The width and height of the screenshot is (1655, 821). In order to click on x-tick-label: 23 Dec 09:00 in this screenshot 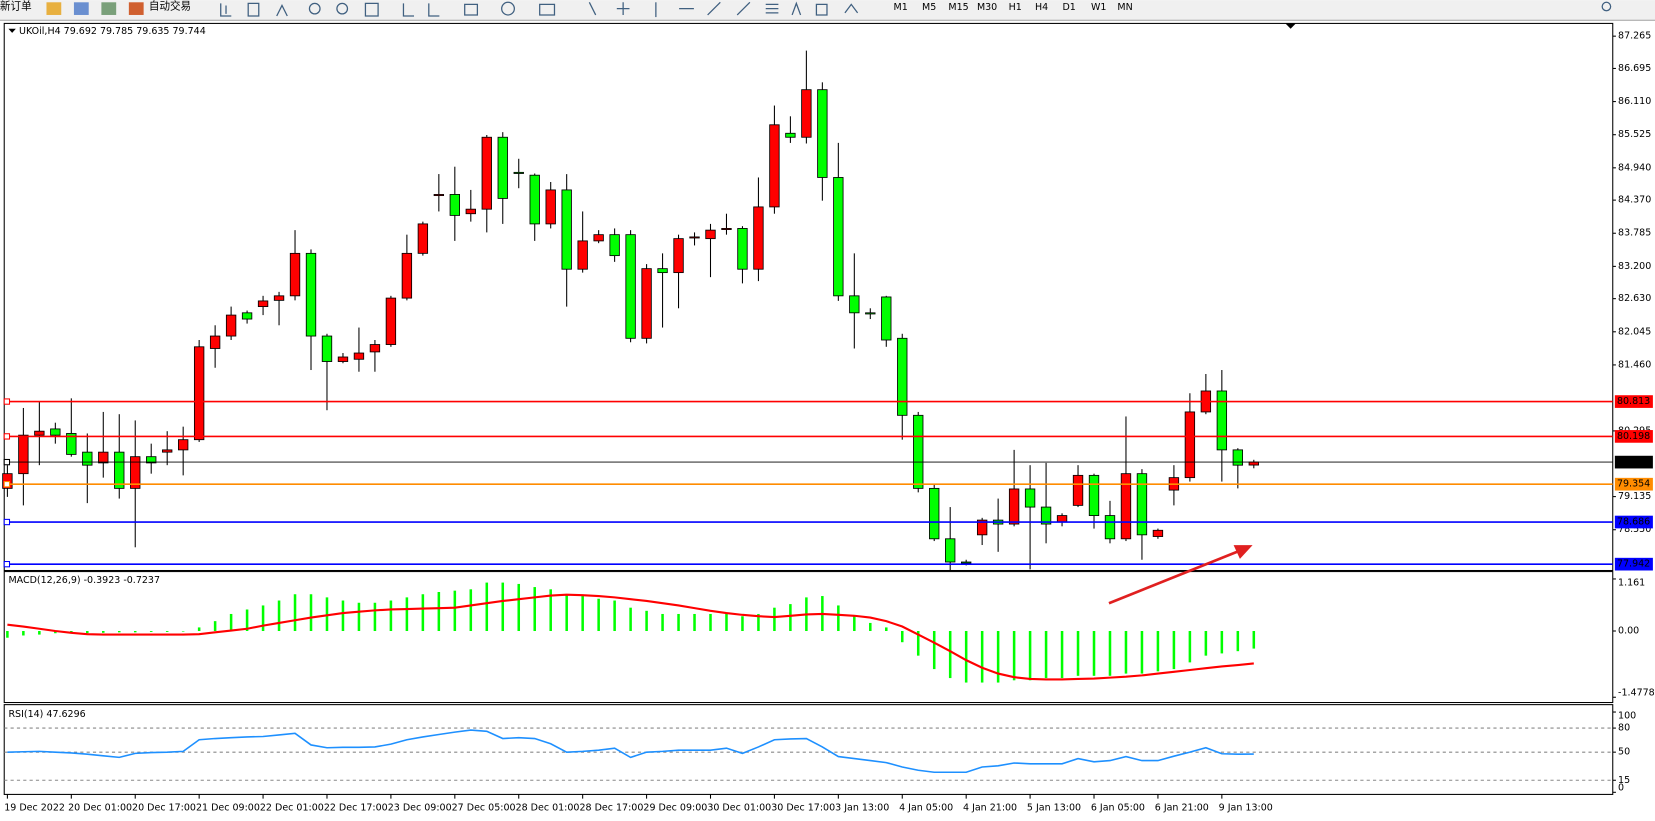, I will do `click(420, 808)`.